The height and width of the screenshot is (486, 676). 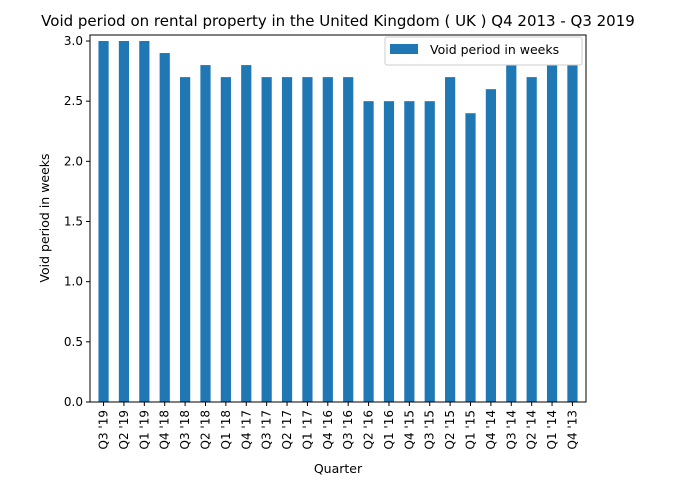 I want to click on x-tick-label: Q2 '15, so click(x=450, y=429).